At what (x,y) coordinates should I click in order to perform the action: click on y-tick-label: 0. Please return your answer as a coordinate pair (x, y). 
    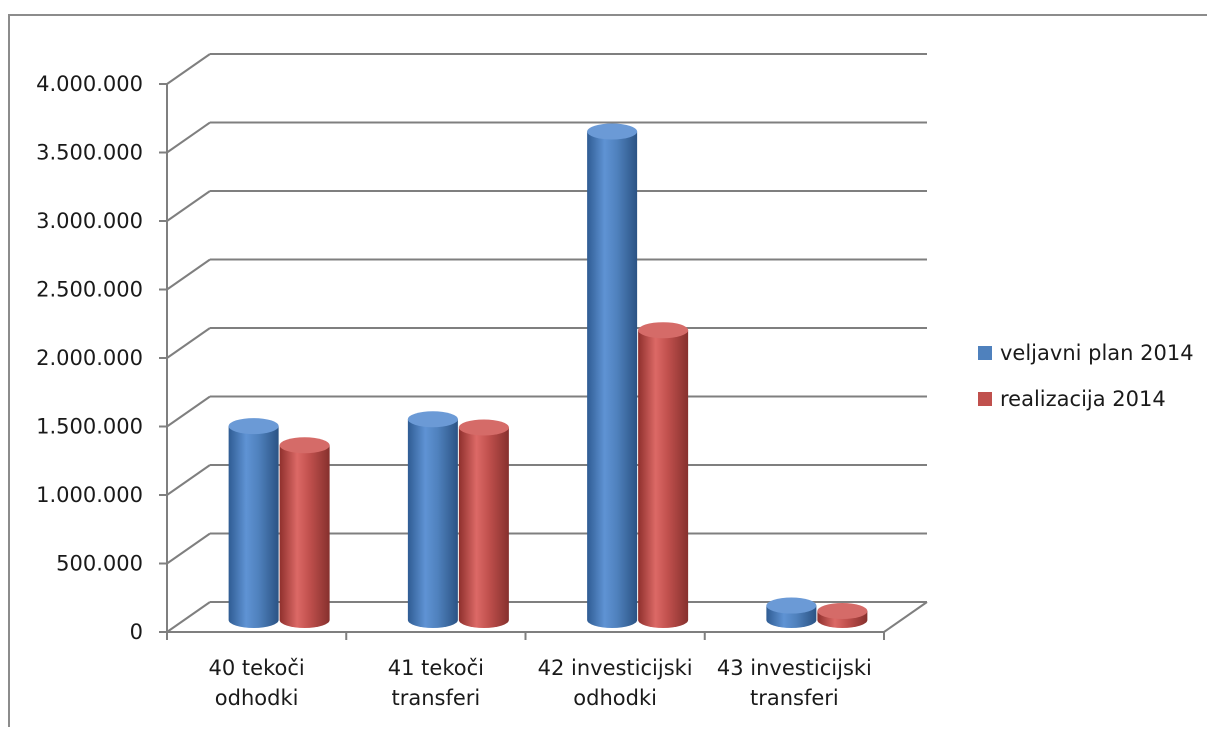
    Looking at the image, I should click on (136, 632).